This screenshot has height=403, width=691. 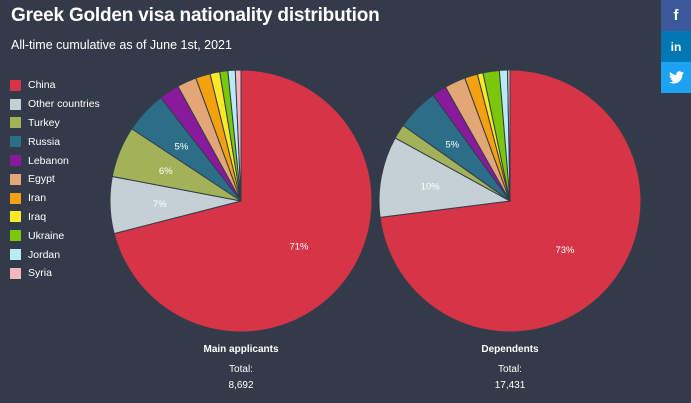 I want to click on legend-item-syria: Syria, so click(x=55, y=273).